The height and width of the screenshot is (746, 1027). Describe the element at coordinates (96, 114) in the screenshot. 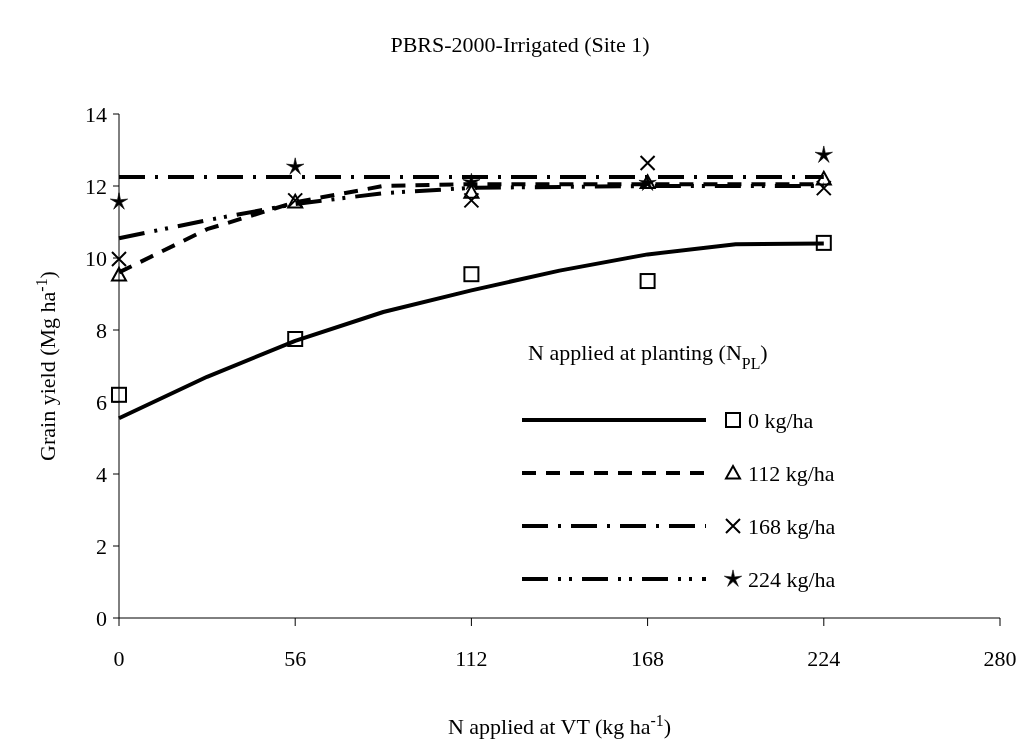

I see `y-tick-label: 14` at that location.